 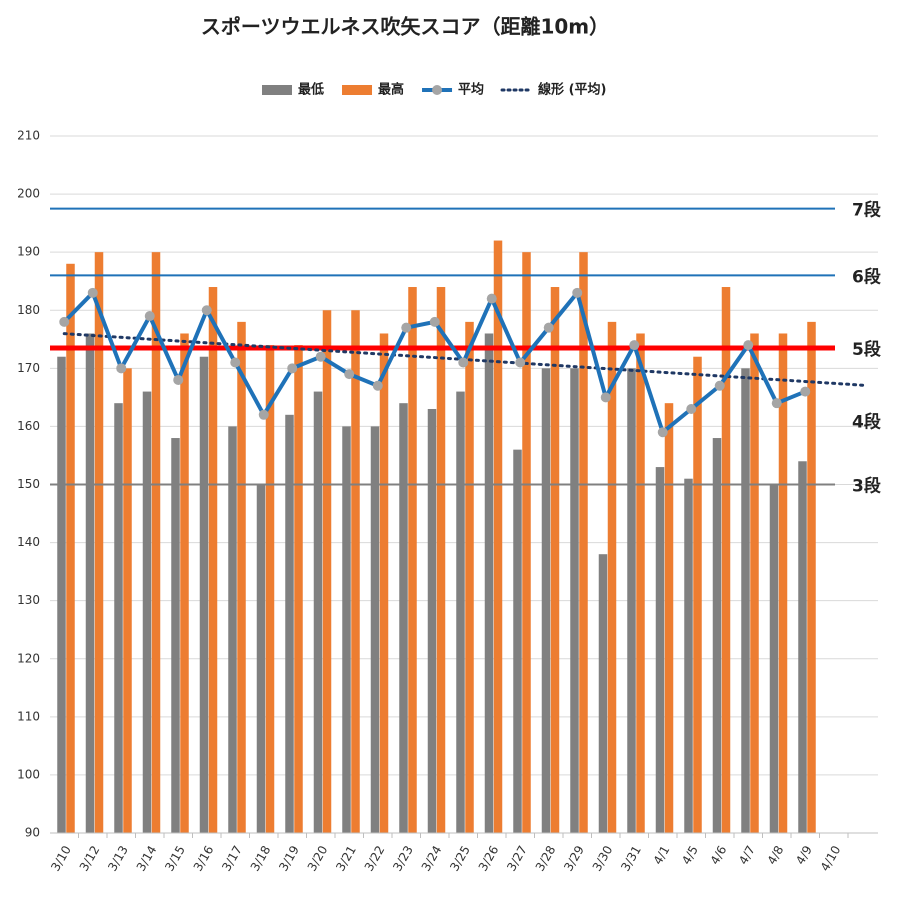 What do you see at coordinates (28, 774) in the screenshot?
I see `y-tick-label: 100` at bounding box center [28, 774].